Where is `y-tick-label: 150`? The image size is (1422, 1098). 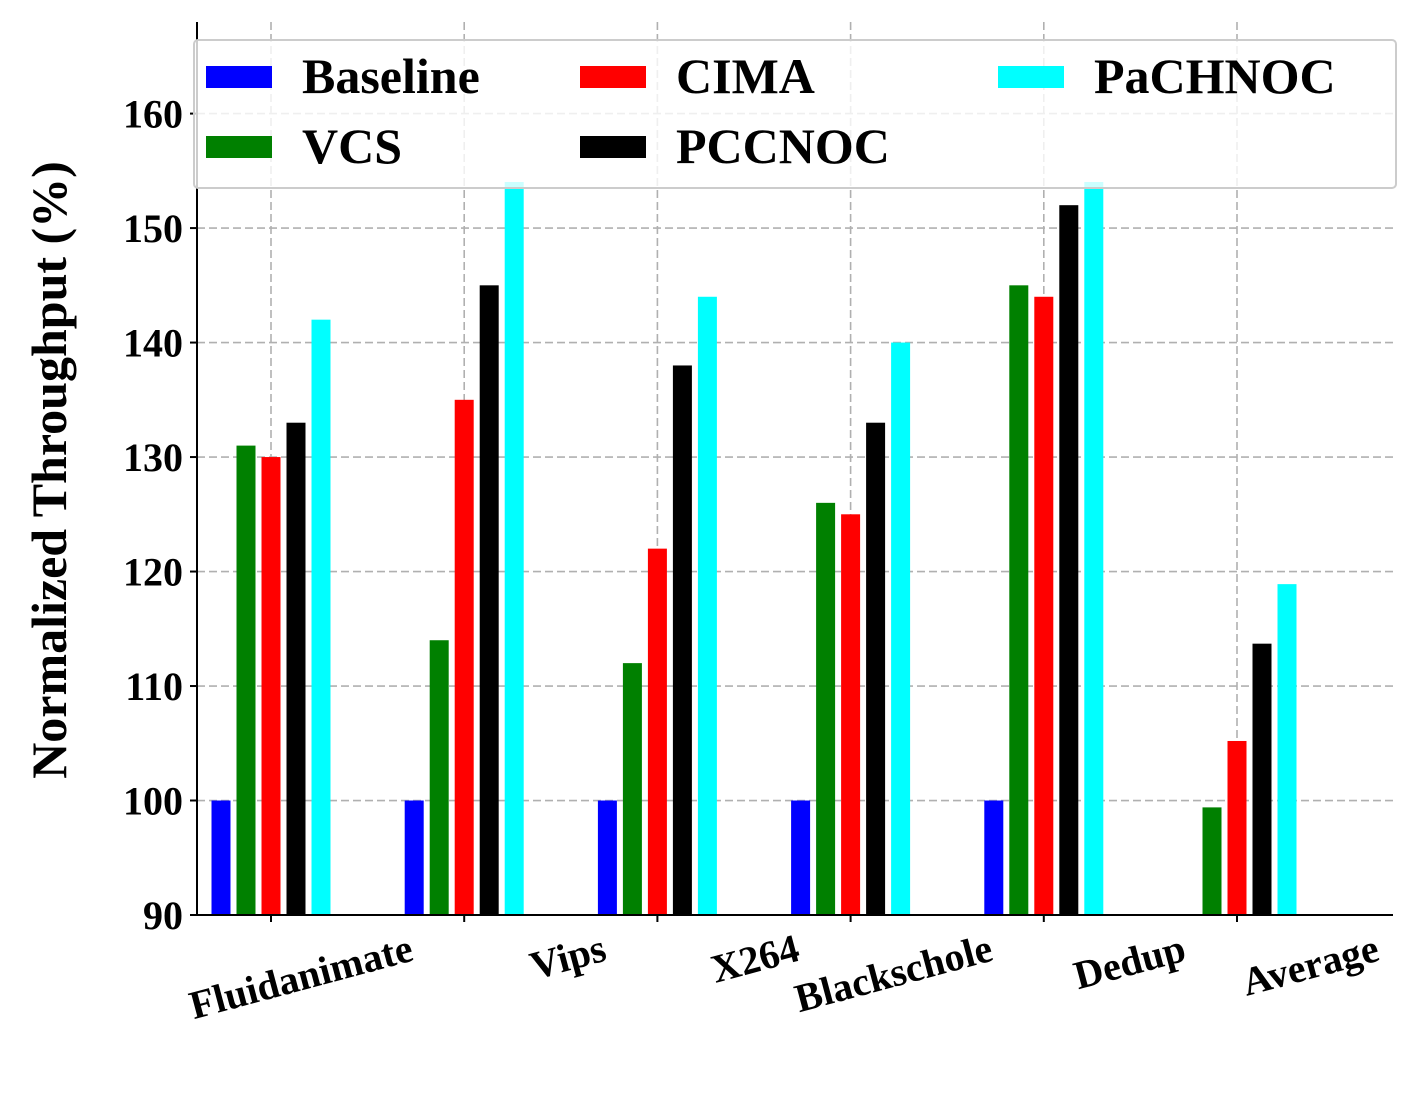
y-tick-label: 150 is located at coordinates (153, 228).